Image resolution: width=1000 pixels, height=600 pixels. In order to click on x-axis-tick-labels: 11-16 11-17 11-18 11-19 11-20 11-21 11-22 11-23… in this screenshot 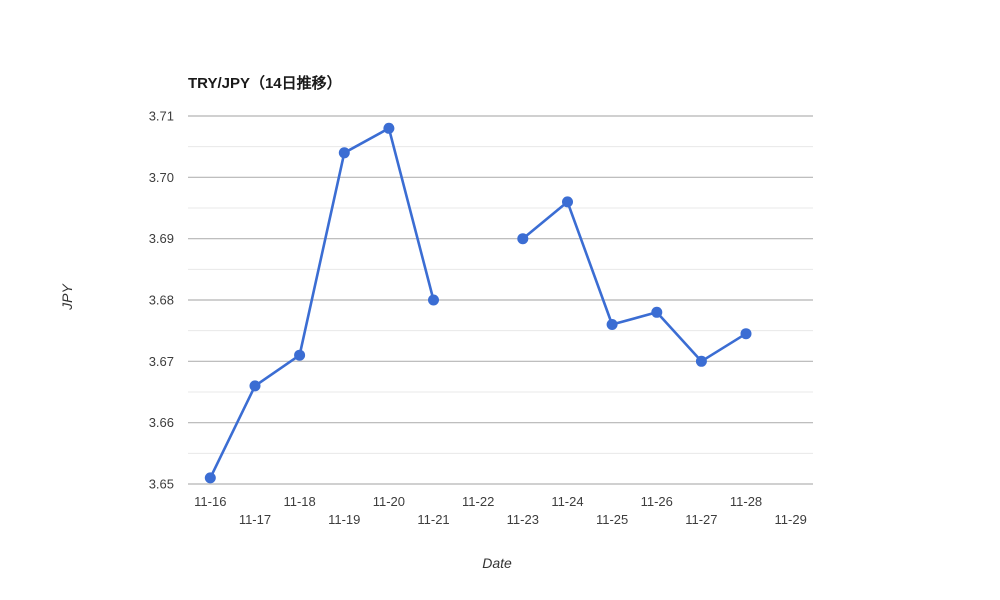, I will do `click(500, 510)`.